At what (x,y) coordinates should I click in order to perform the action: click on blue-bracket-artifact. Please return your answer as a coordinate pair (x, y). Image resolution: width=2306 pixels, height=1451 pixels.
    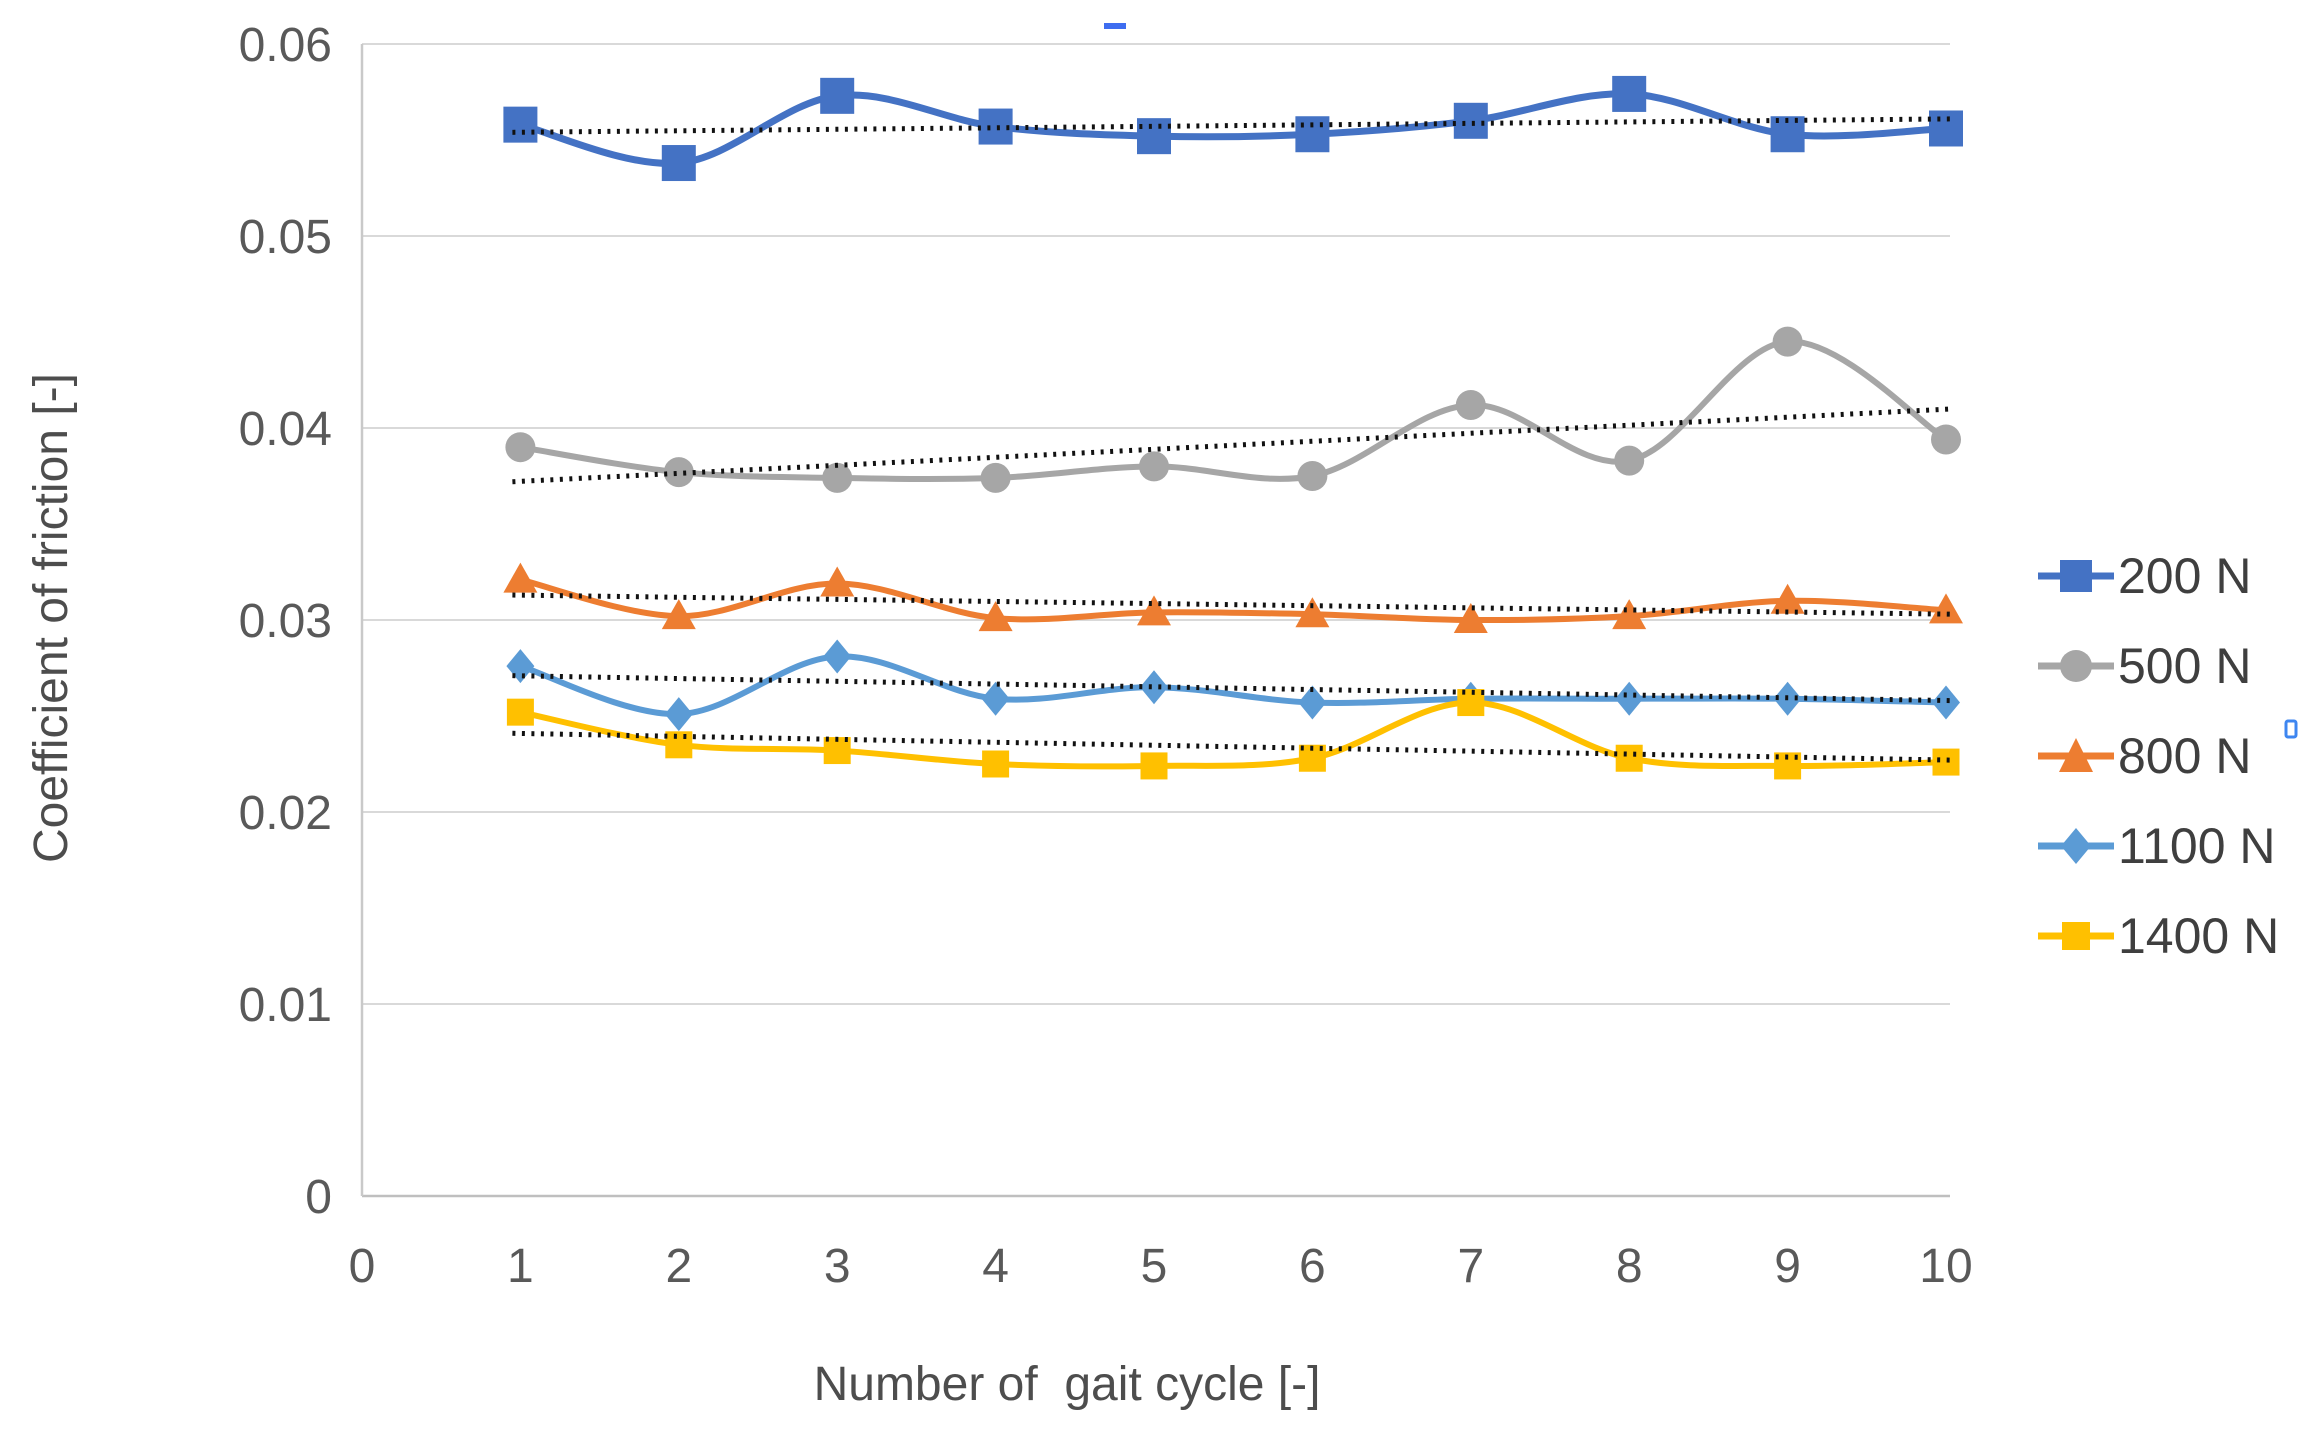
    Looking at the image, I should click on (2291, 729).